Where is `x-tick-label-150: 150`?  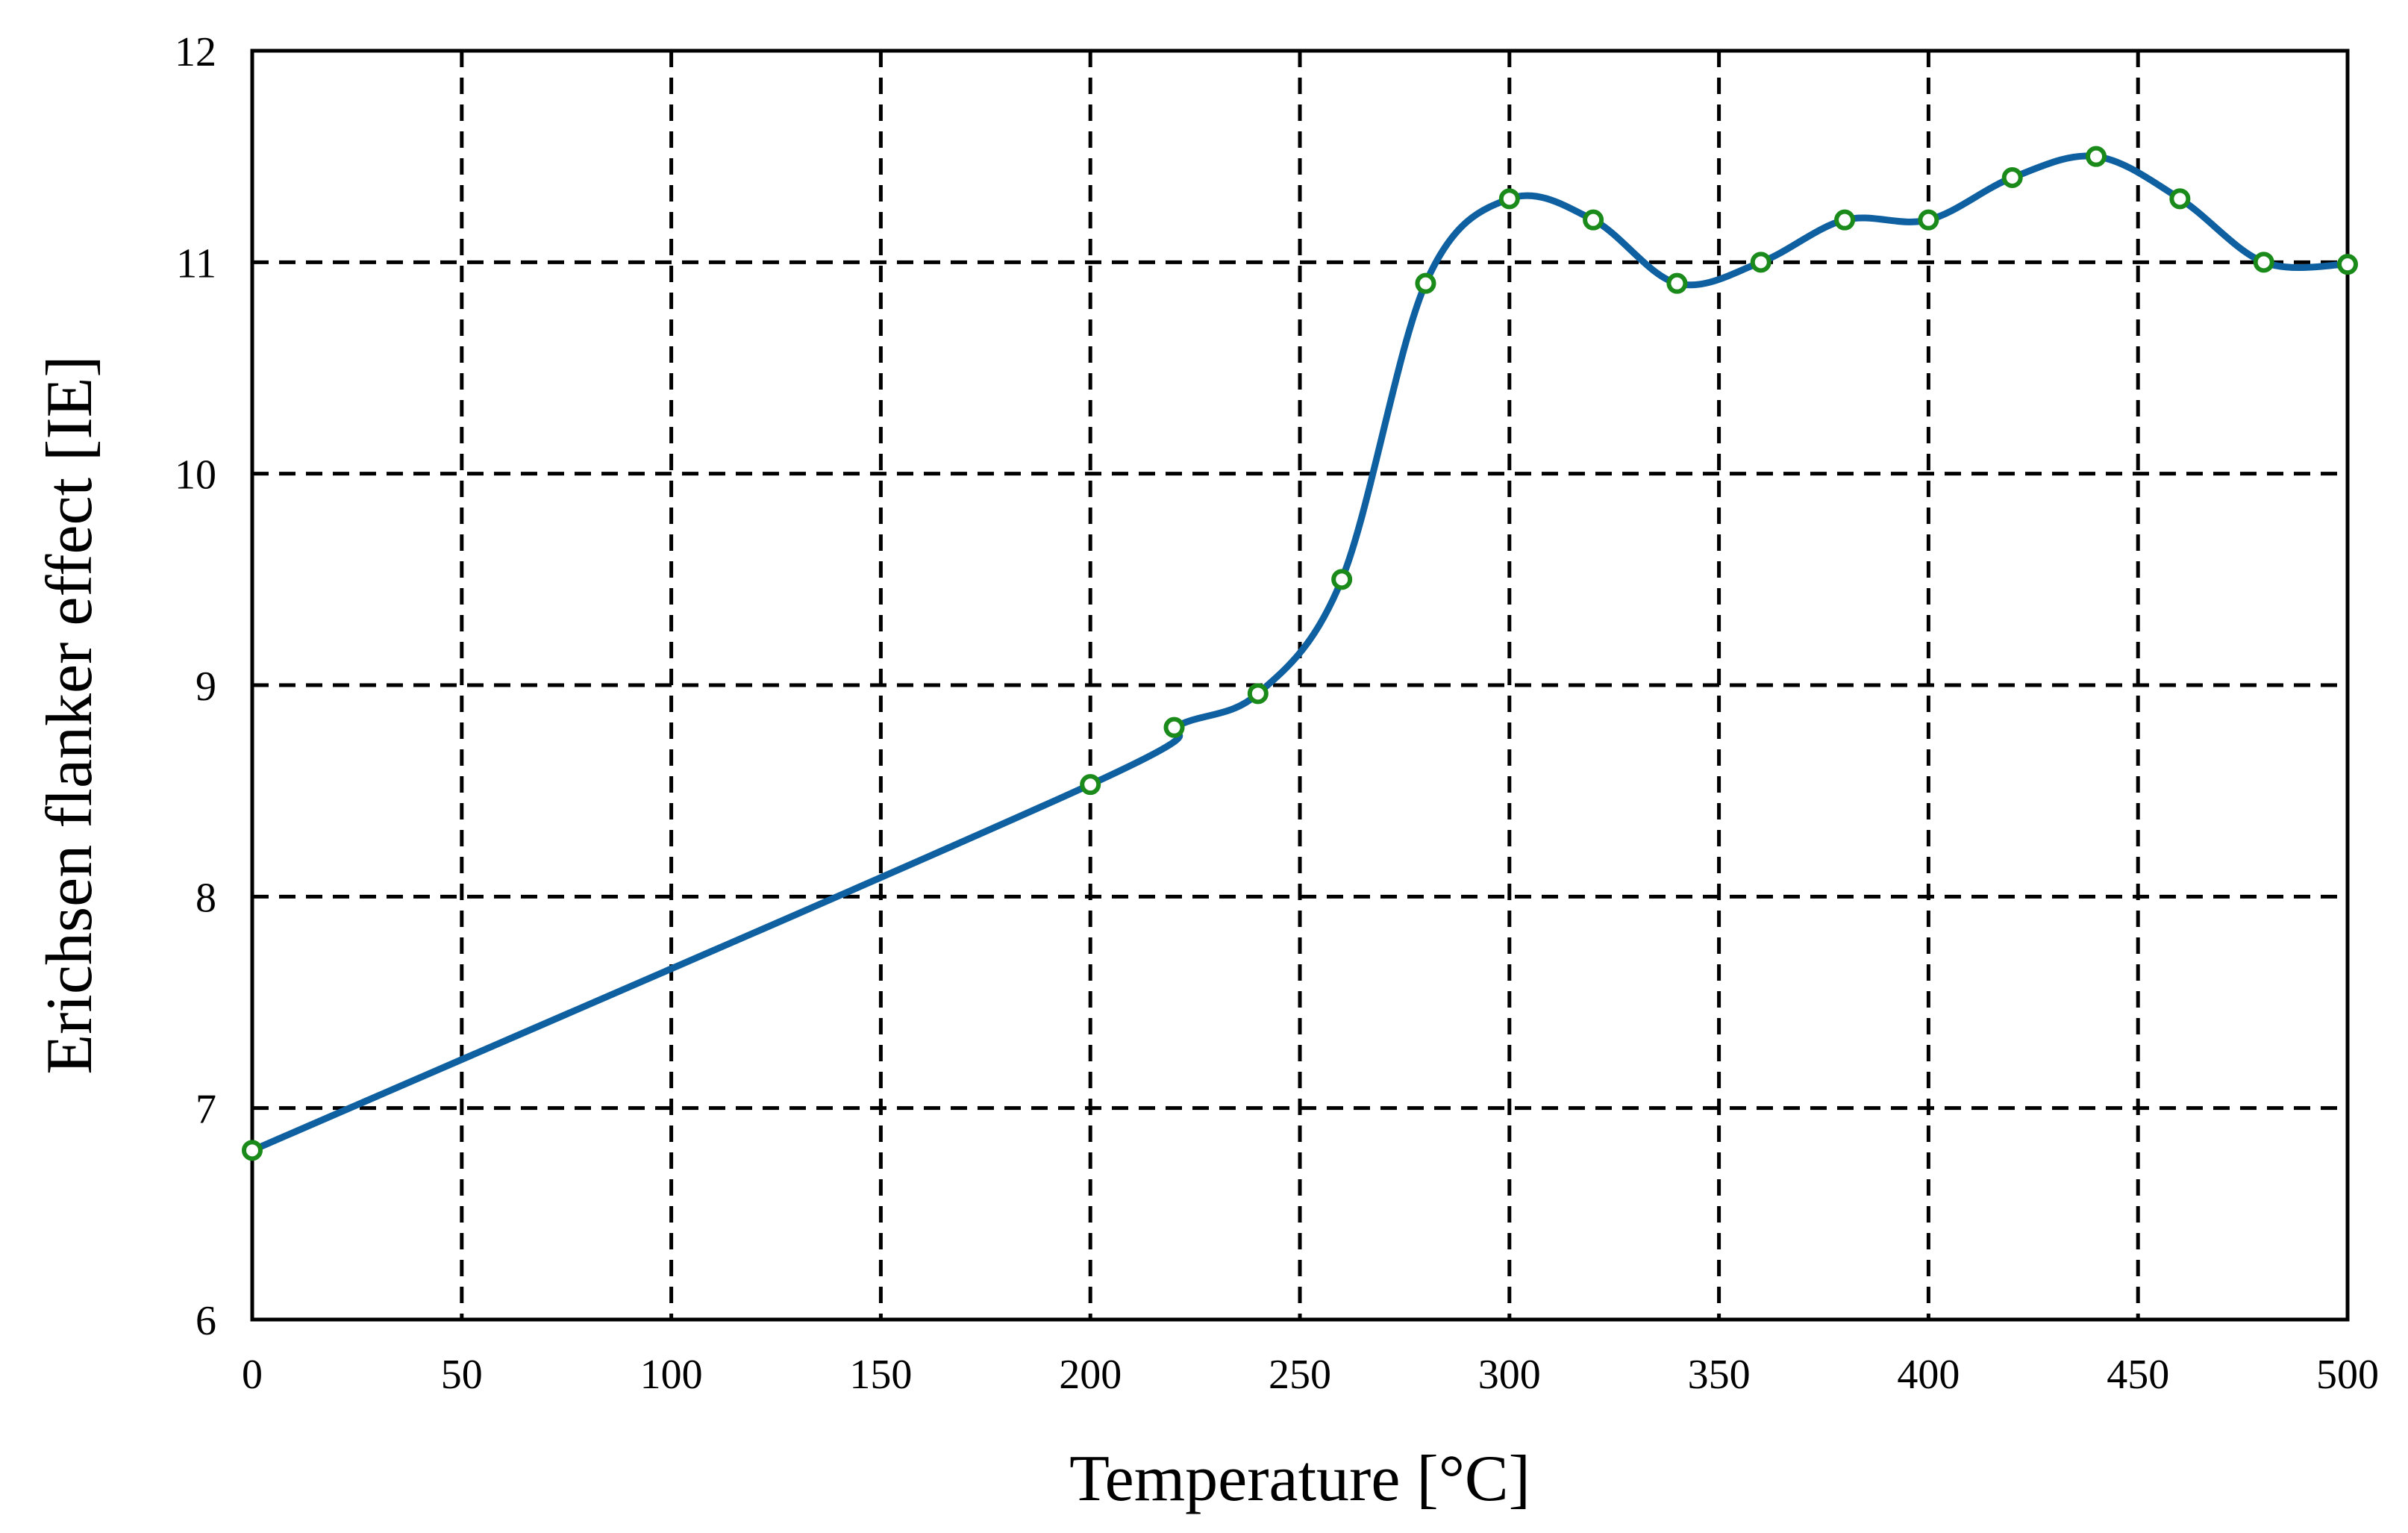 x-tick-label-150: 150 is located at coordinates (880, 1375).